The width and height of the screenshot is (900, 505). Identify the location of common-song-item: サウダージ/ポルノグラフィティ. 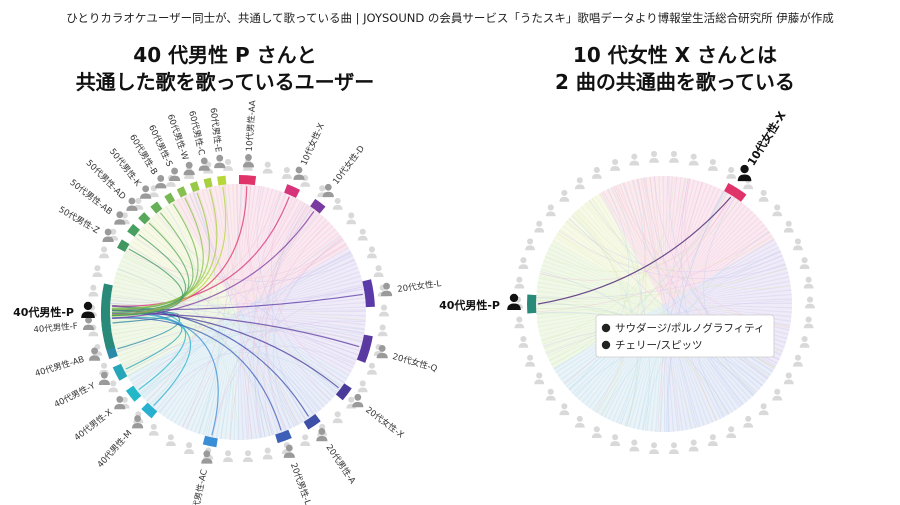
(690, 328).